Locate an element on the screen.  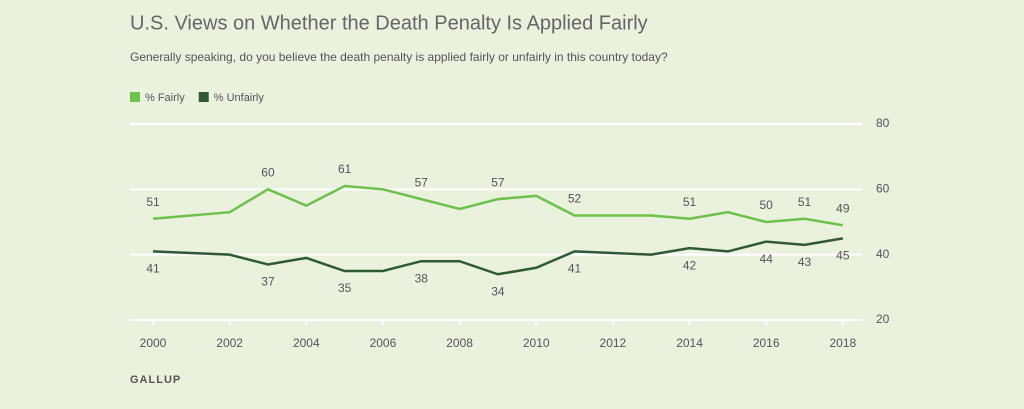
data-label: 61 is located at coordinates (345, 169).